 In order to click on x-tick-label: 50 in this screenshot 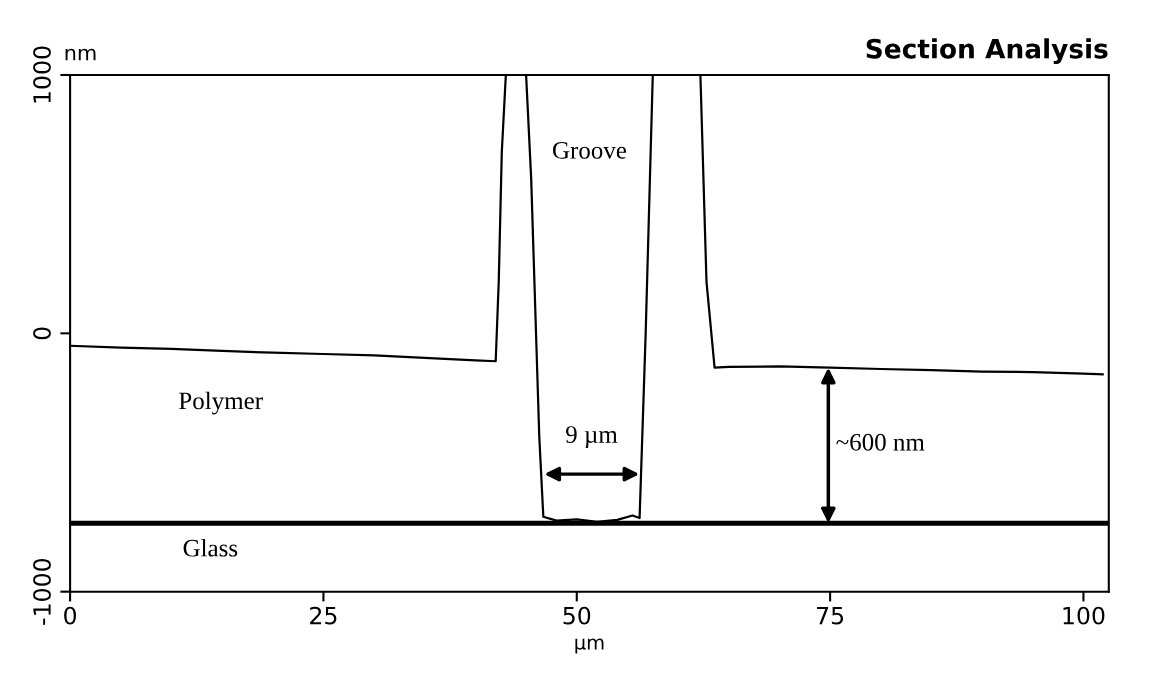, I will do `click(577, 615)`.